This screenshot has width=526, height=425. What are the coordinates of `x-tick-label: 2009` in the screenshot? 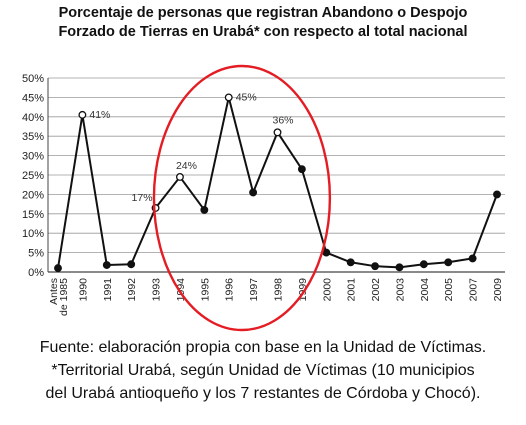 It's located at (498, 290).